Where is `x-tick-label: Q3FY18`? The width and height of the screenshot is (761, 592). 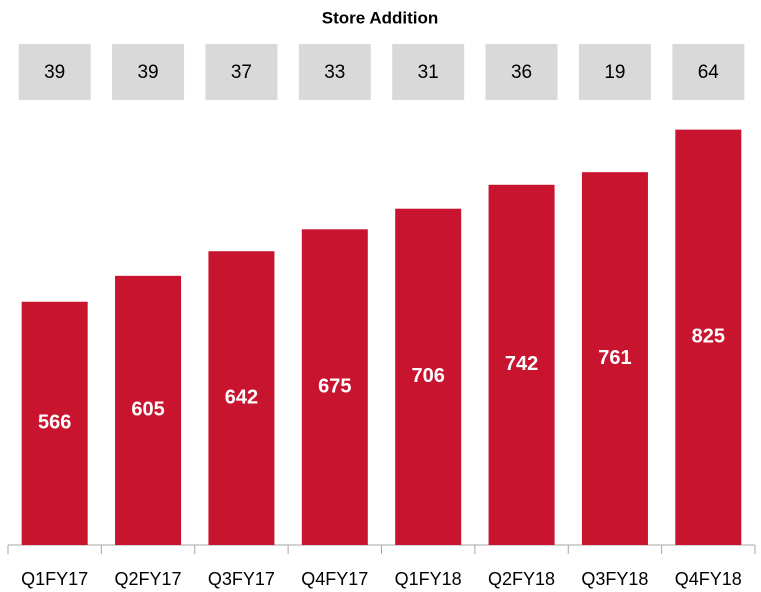
x-tick-label: Q3FY18 is located at coordinates (614, 579).